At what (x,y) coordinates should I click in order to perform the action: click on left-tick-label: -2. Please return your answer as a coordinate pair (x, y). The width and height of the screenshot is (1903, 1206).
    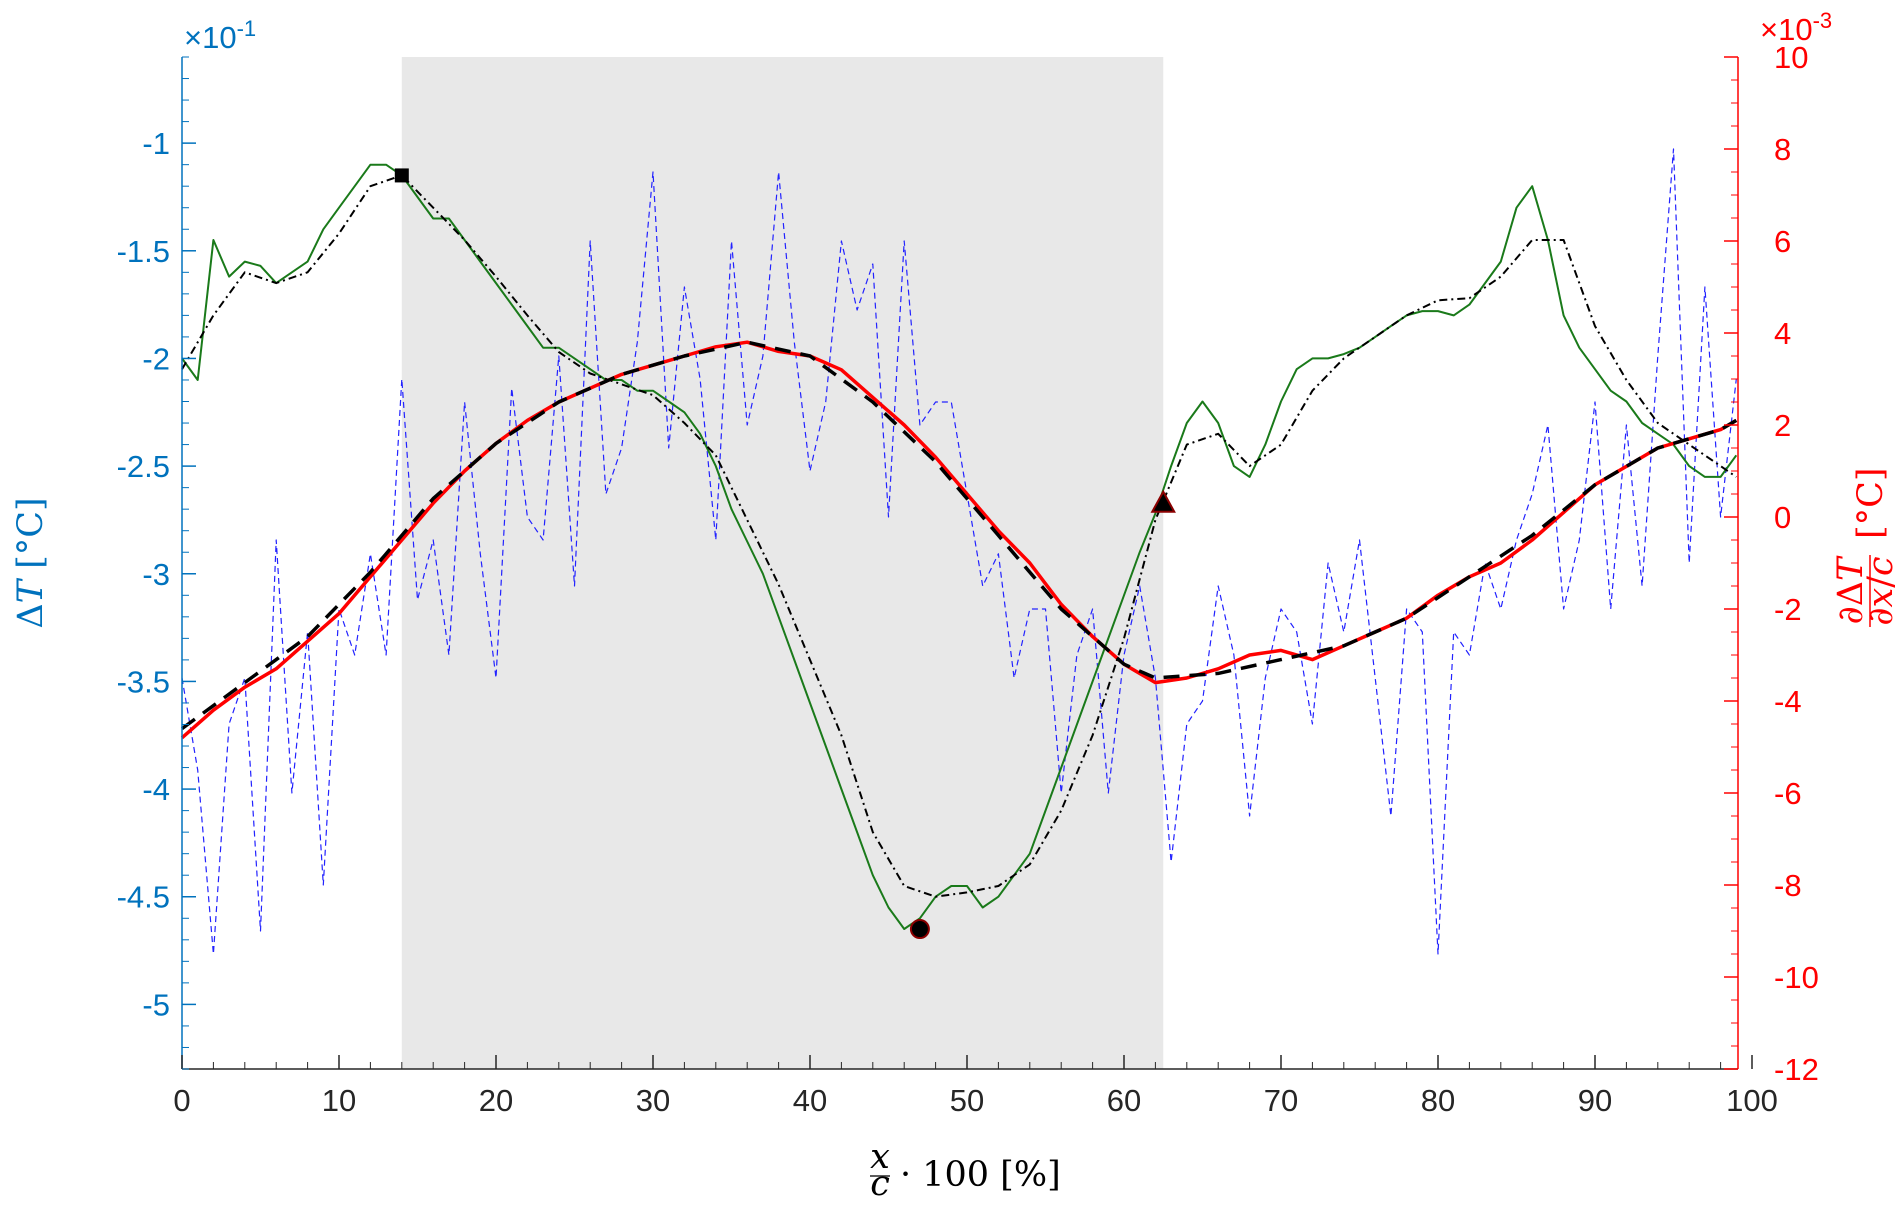
    Looking at the image, I should click on (156, 358).